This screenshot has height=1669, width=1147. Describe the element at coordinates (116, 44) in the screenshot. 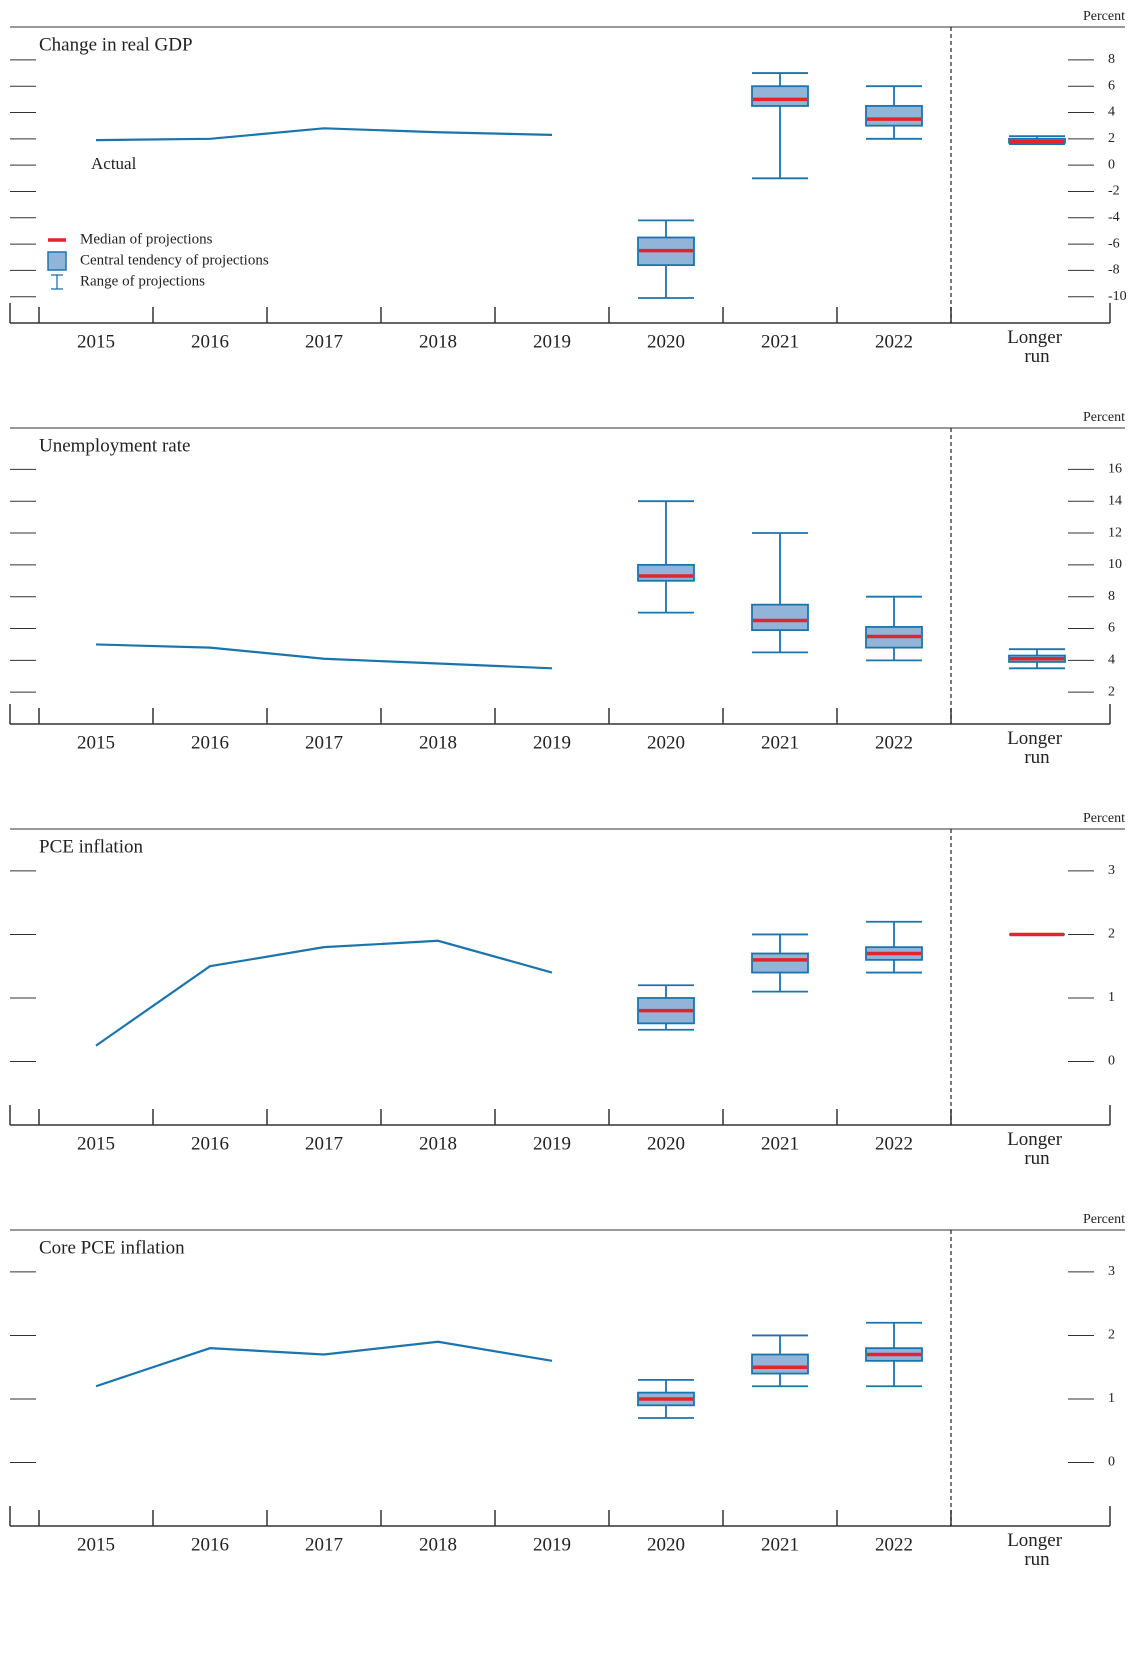

I see `panel-title: Change in real GDP` at that location.